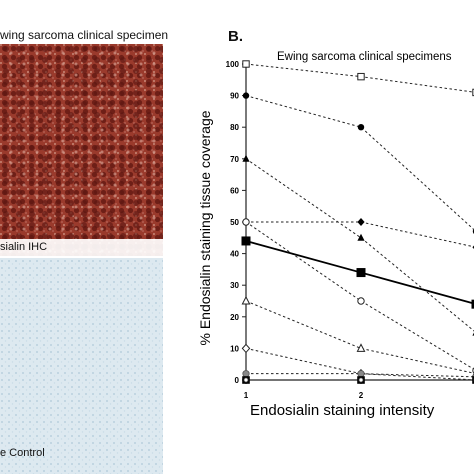 Image resolution: width=474 pixels, height=474 pixels. Describe the element at coordinates (234, 348) in the screenshot. I see `y-tick-label: 10` at that location.